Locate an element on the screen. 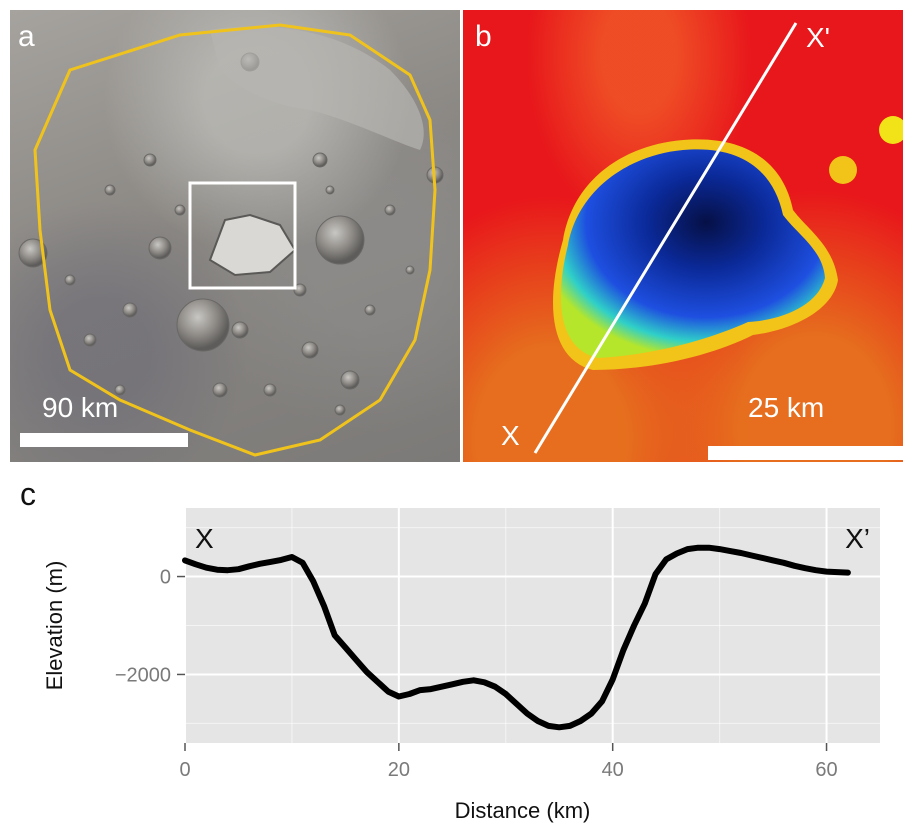 The width and height of the screenshot is (903, 830). scale-bar-b is located at coordinates (805, 453).